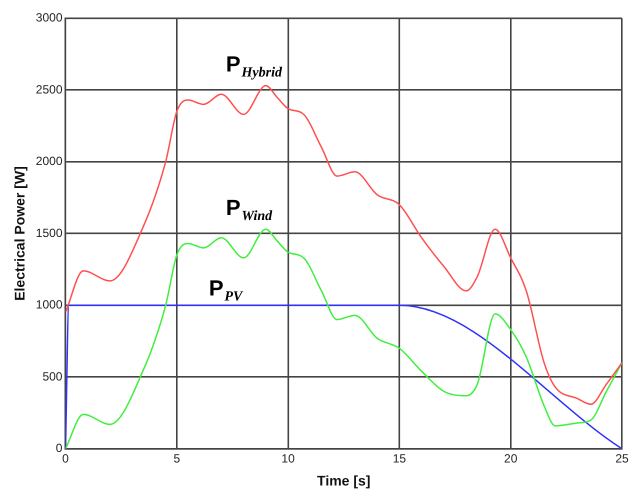 The image size is (640, 502). I want to click on x-tick-label: 20, so click(511, 458).